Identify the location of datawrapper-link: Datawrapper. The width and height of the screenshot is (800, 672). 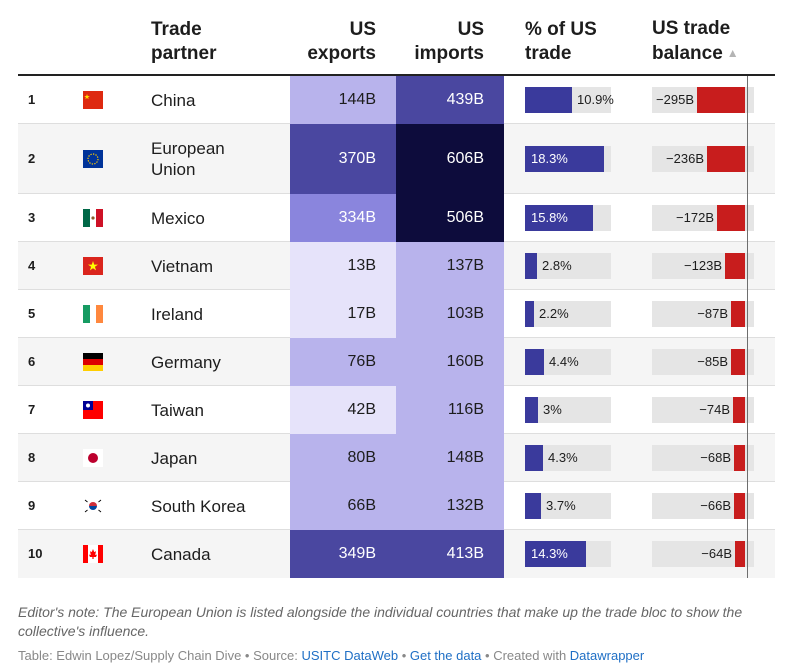
(607, 655).